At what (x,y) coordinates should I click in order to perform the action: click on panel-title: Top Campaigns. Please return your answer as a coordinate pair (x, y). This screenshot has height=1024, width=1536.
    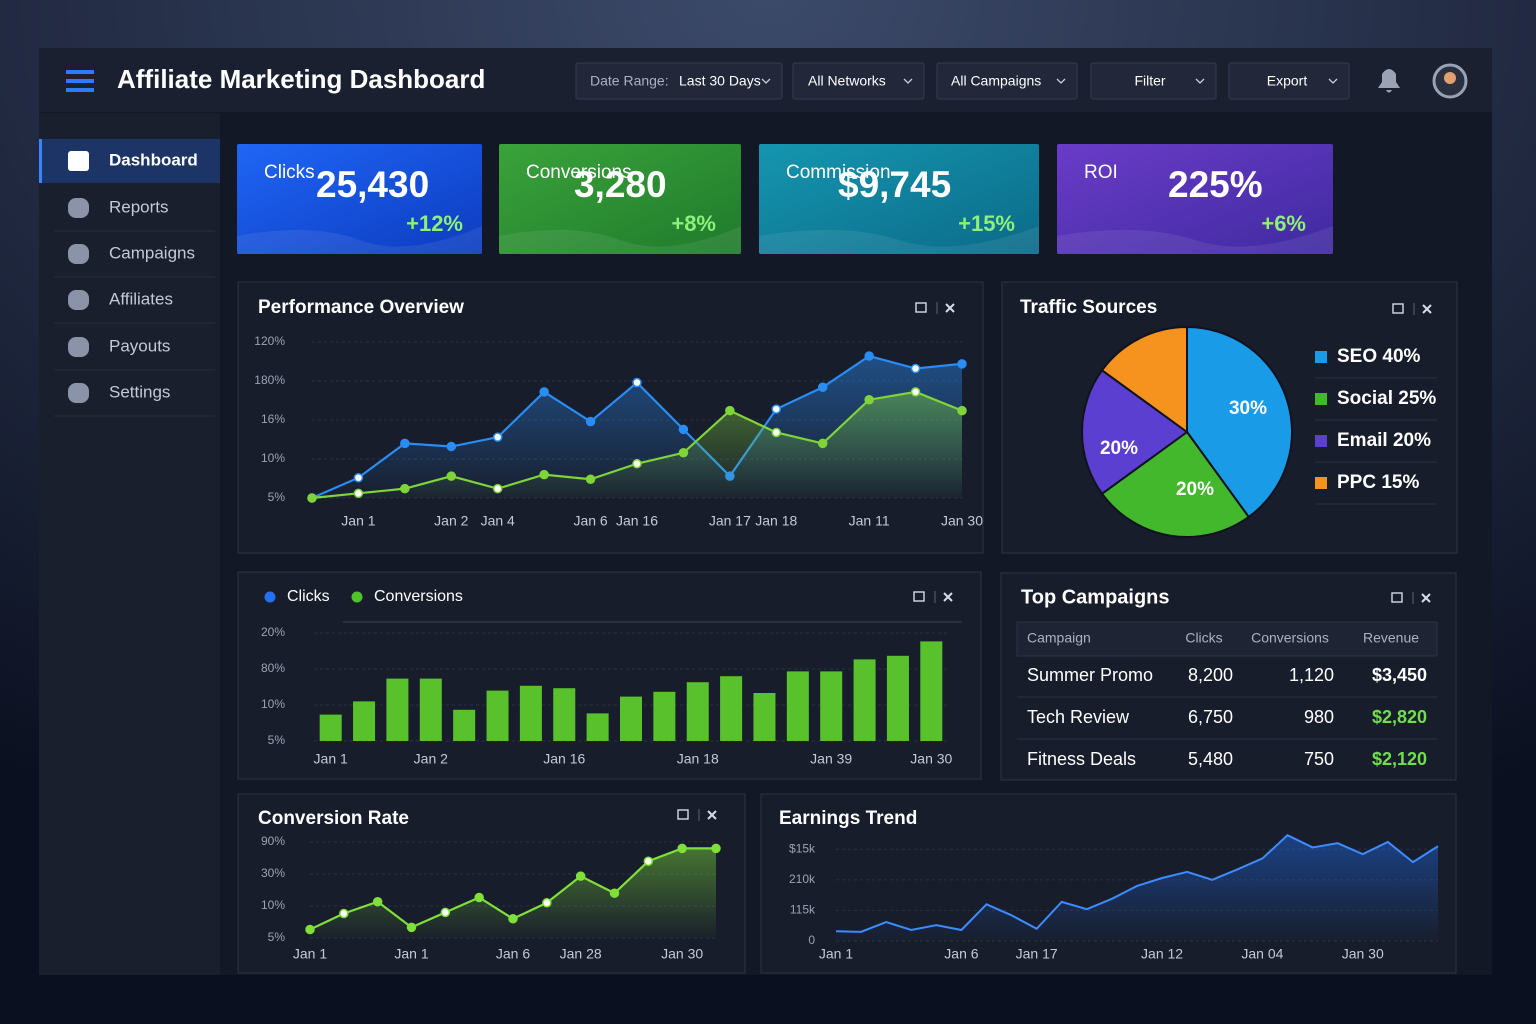
    Looking at the image, I should click on (1095, 597).